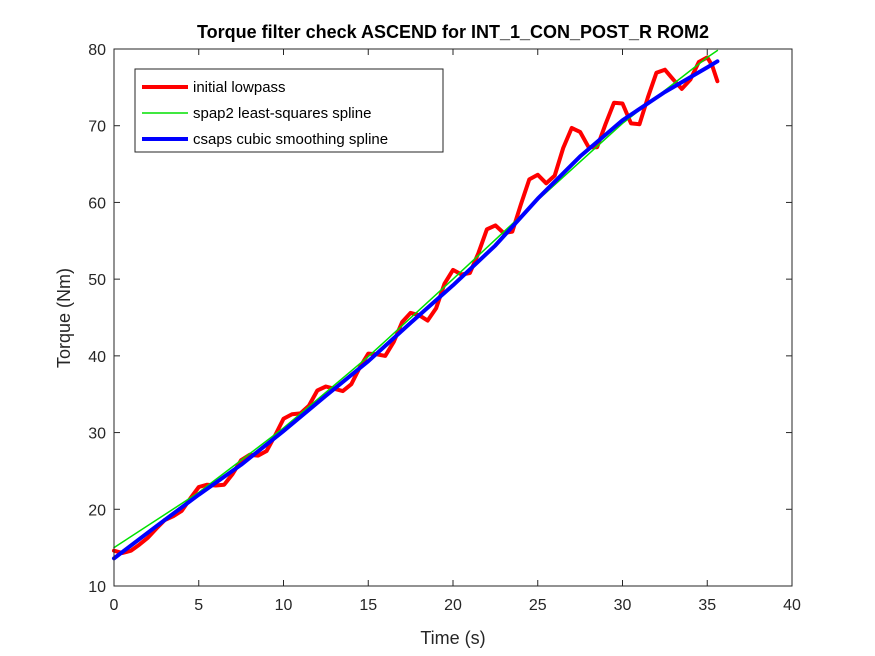  Describe the element at coordinates (792, 605) in the screenshot. I see `x-tick-label: 40` at that location.